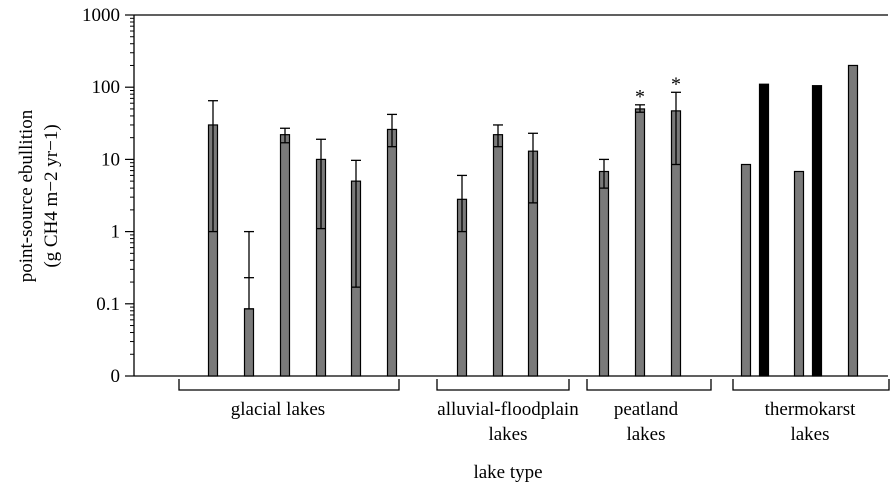 The width and height of the screenshot is (890, 487). Describe the element at coordinates (810, 409) in the screenshot. I see `group-label: thermokarst` at that location.